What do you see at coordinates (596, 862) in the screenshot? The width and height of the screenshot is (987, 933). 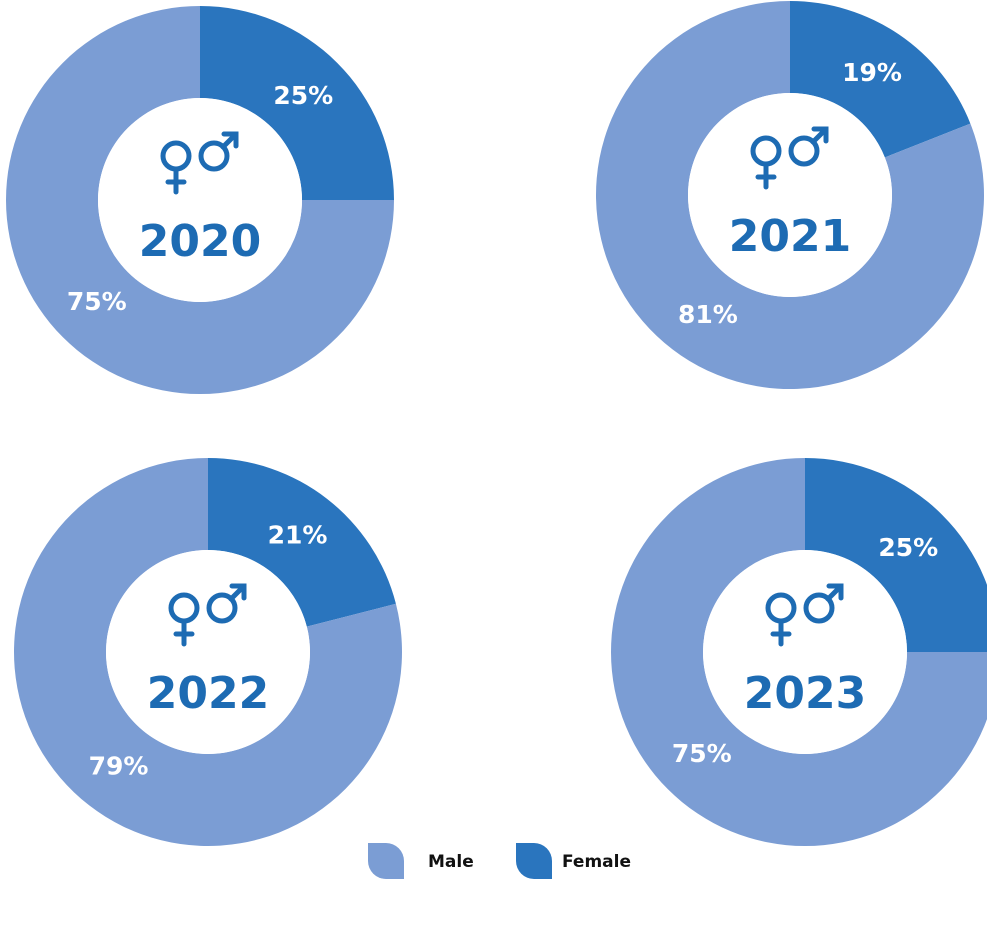 I see `legend-label: Female` at bounding box center [596, 862].